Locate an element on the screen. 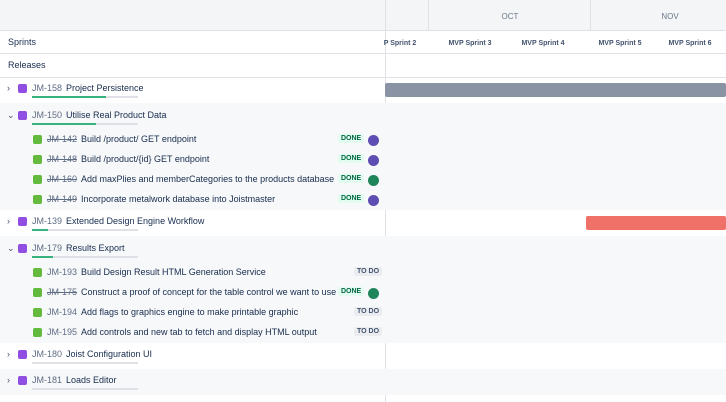 This screenshot has width=726, height=402. releases-label: Releases is located at coordinates (27, 65).